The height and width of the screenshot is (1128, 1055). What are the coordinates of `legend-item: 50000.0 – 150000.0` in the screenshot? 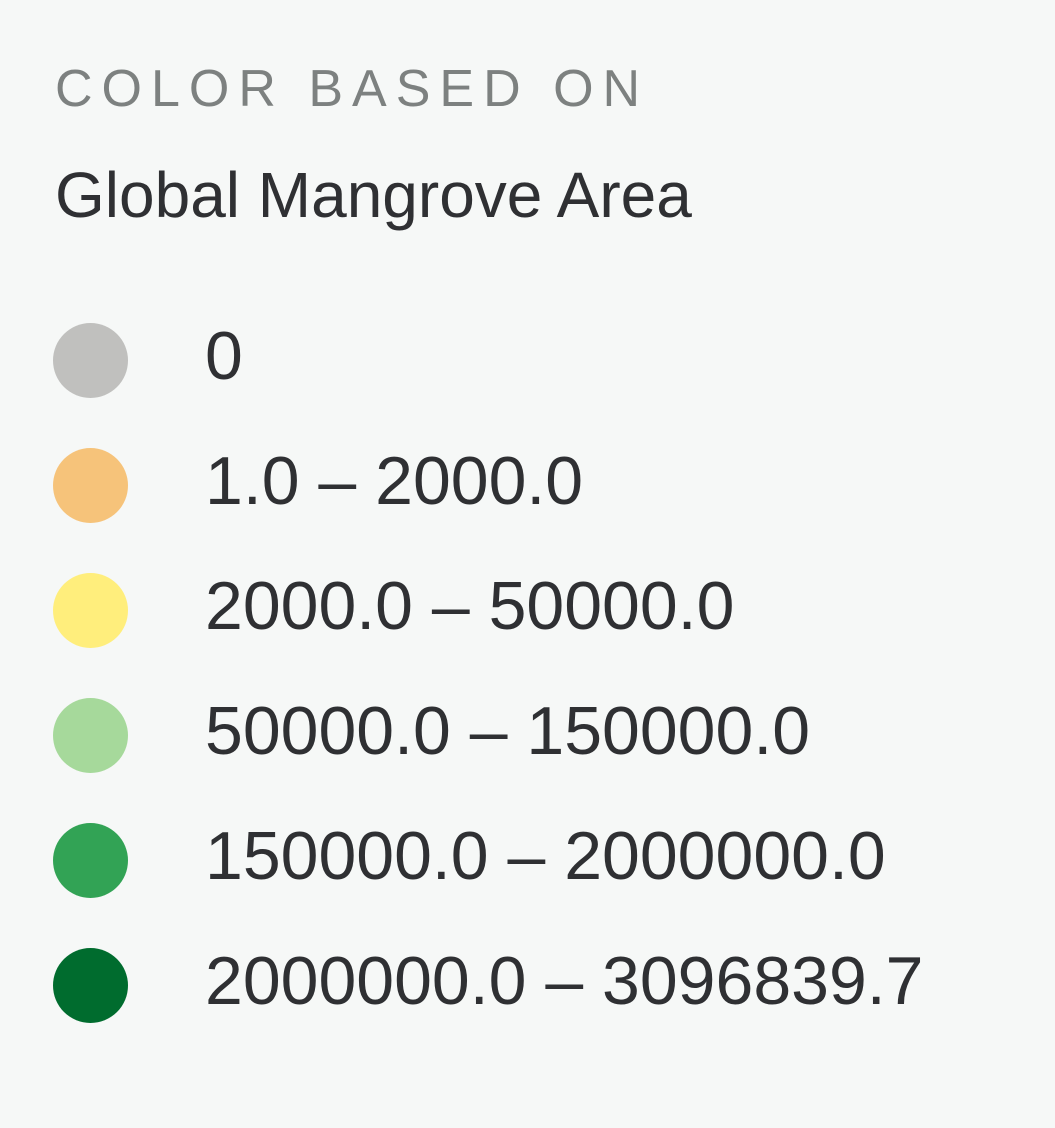 It's located at (488, 758).